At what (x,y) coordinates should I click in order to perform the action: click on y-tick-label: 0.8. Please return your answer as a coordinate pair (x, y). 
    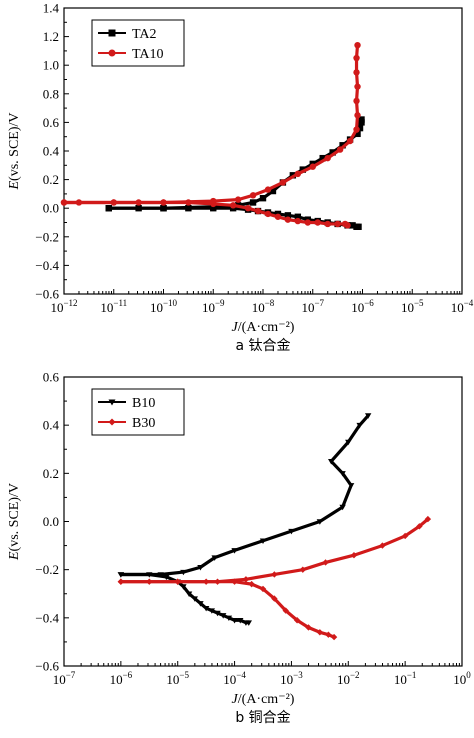
    Looking at the image, I should click on (51, 93).